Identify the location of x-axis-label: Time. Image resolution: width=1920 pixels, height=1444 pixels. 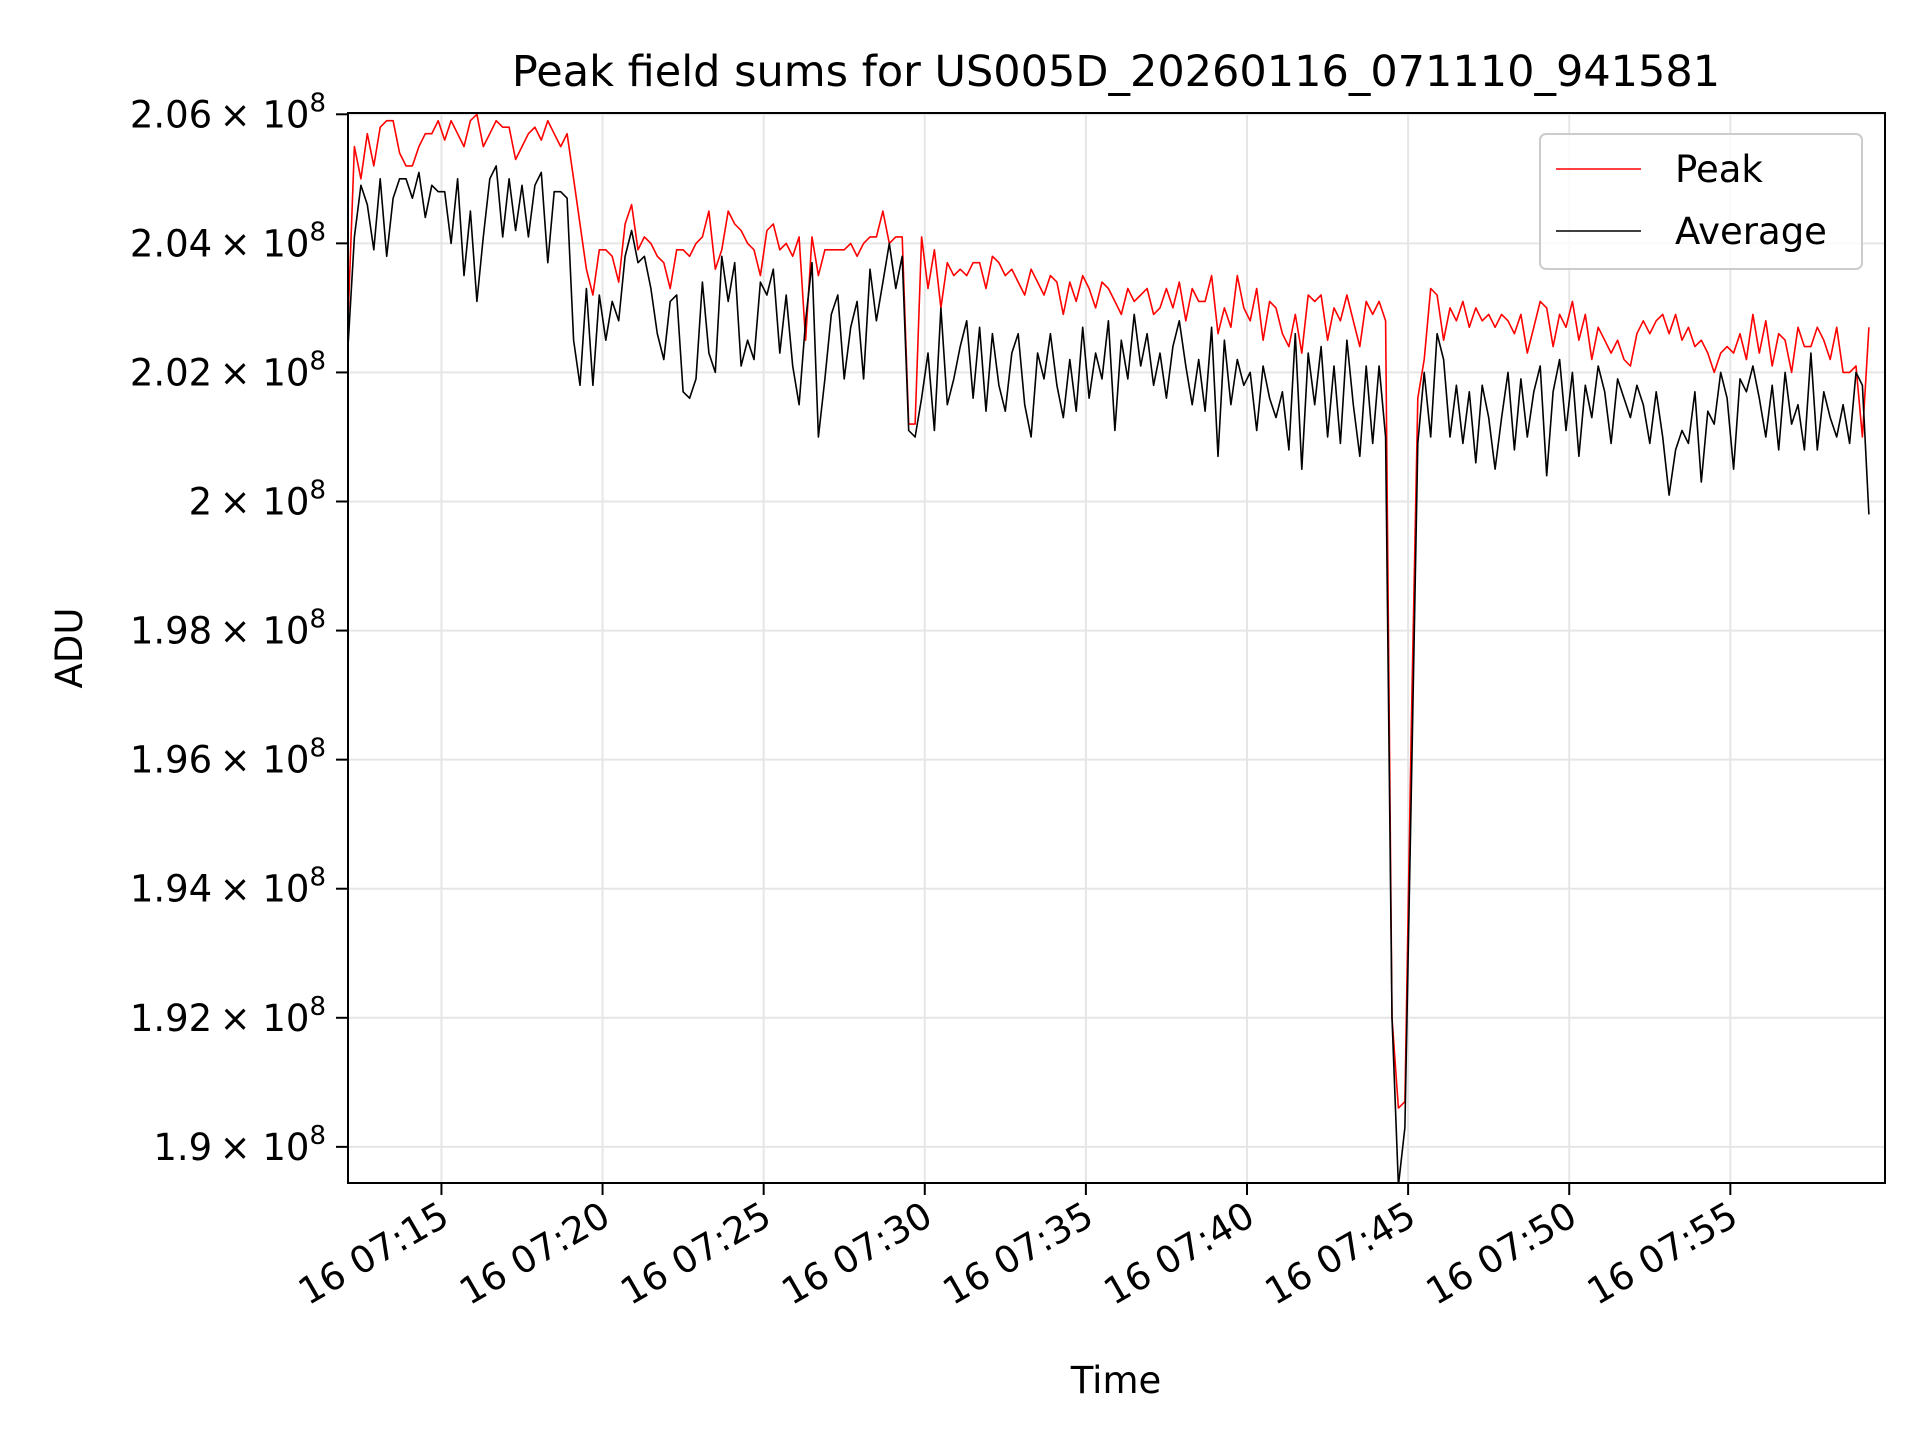
(1116, 1380).